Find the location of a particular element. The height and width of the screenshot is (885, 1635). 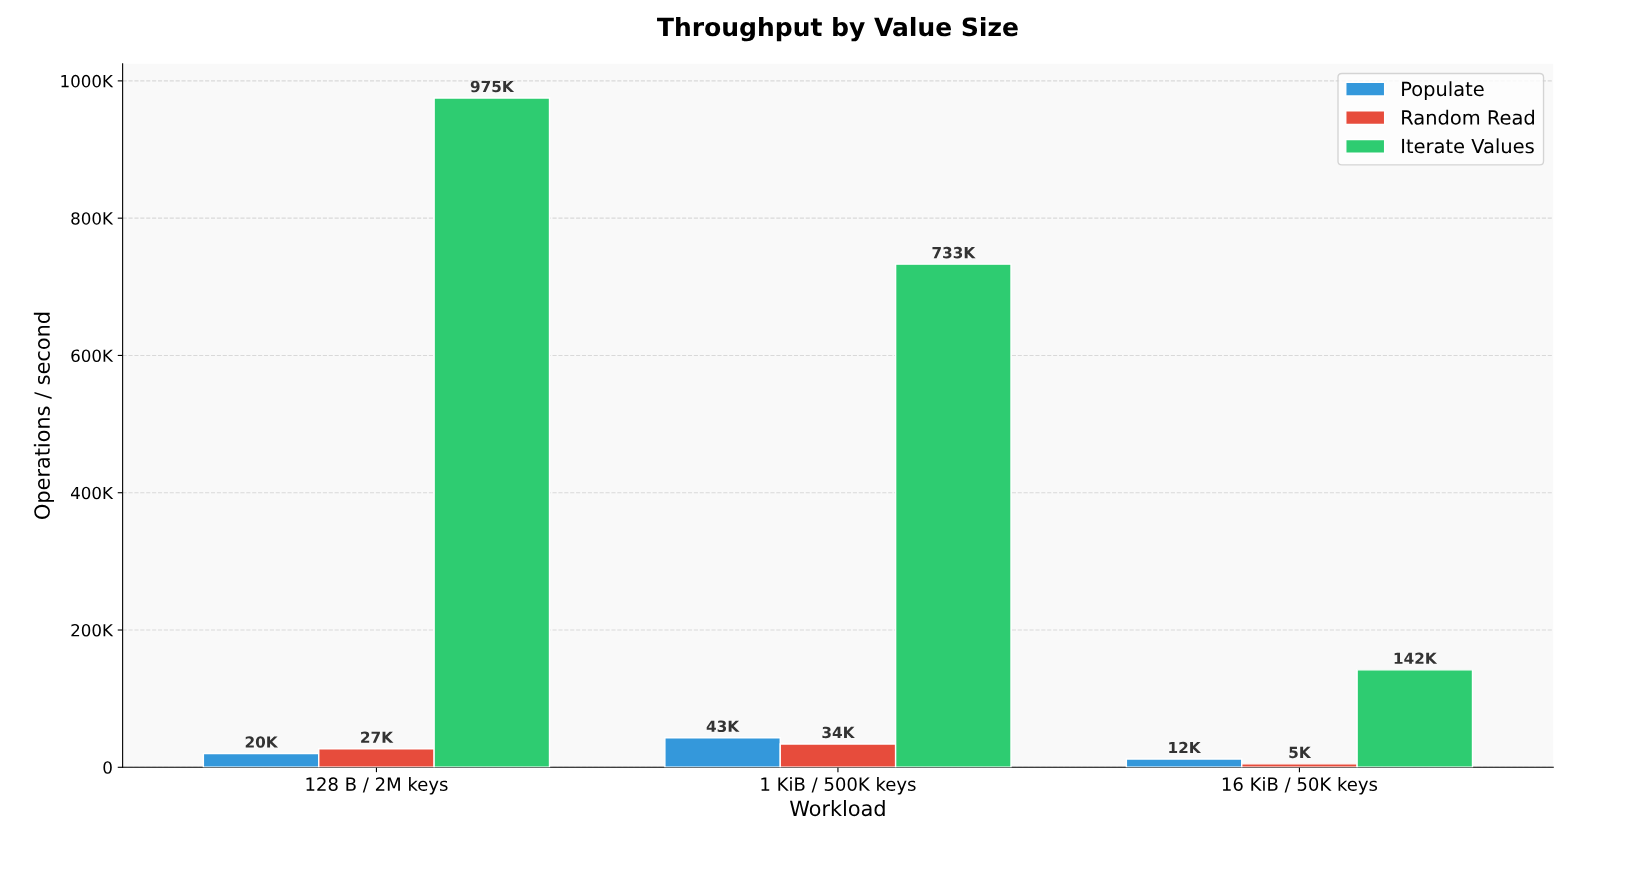

y-tick-label: 400K is located at coordinates (92, 493).